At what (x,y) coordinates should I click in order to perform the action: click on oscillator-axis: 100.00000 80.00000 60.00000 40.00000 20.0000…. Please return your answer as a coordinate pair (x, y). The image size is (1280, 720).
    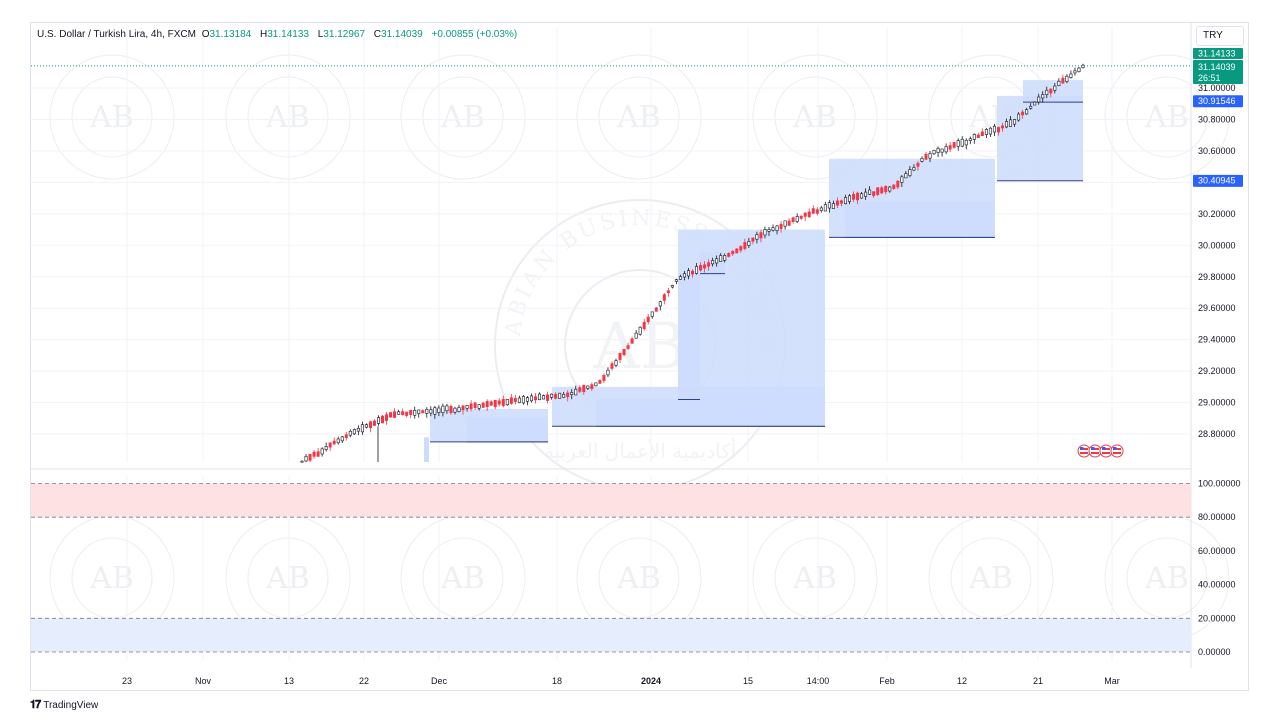
    Looking at the image, I should click on (1219, 568).